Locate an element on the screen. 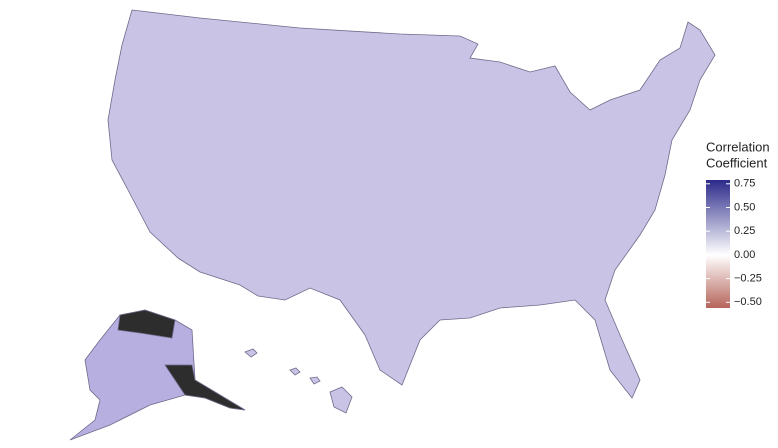 This screenshot has width=778, height=448. legend-title: Coefficient is located at coordinates (737, 162).